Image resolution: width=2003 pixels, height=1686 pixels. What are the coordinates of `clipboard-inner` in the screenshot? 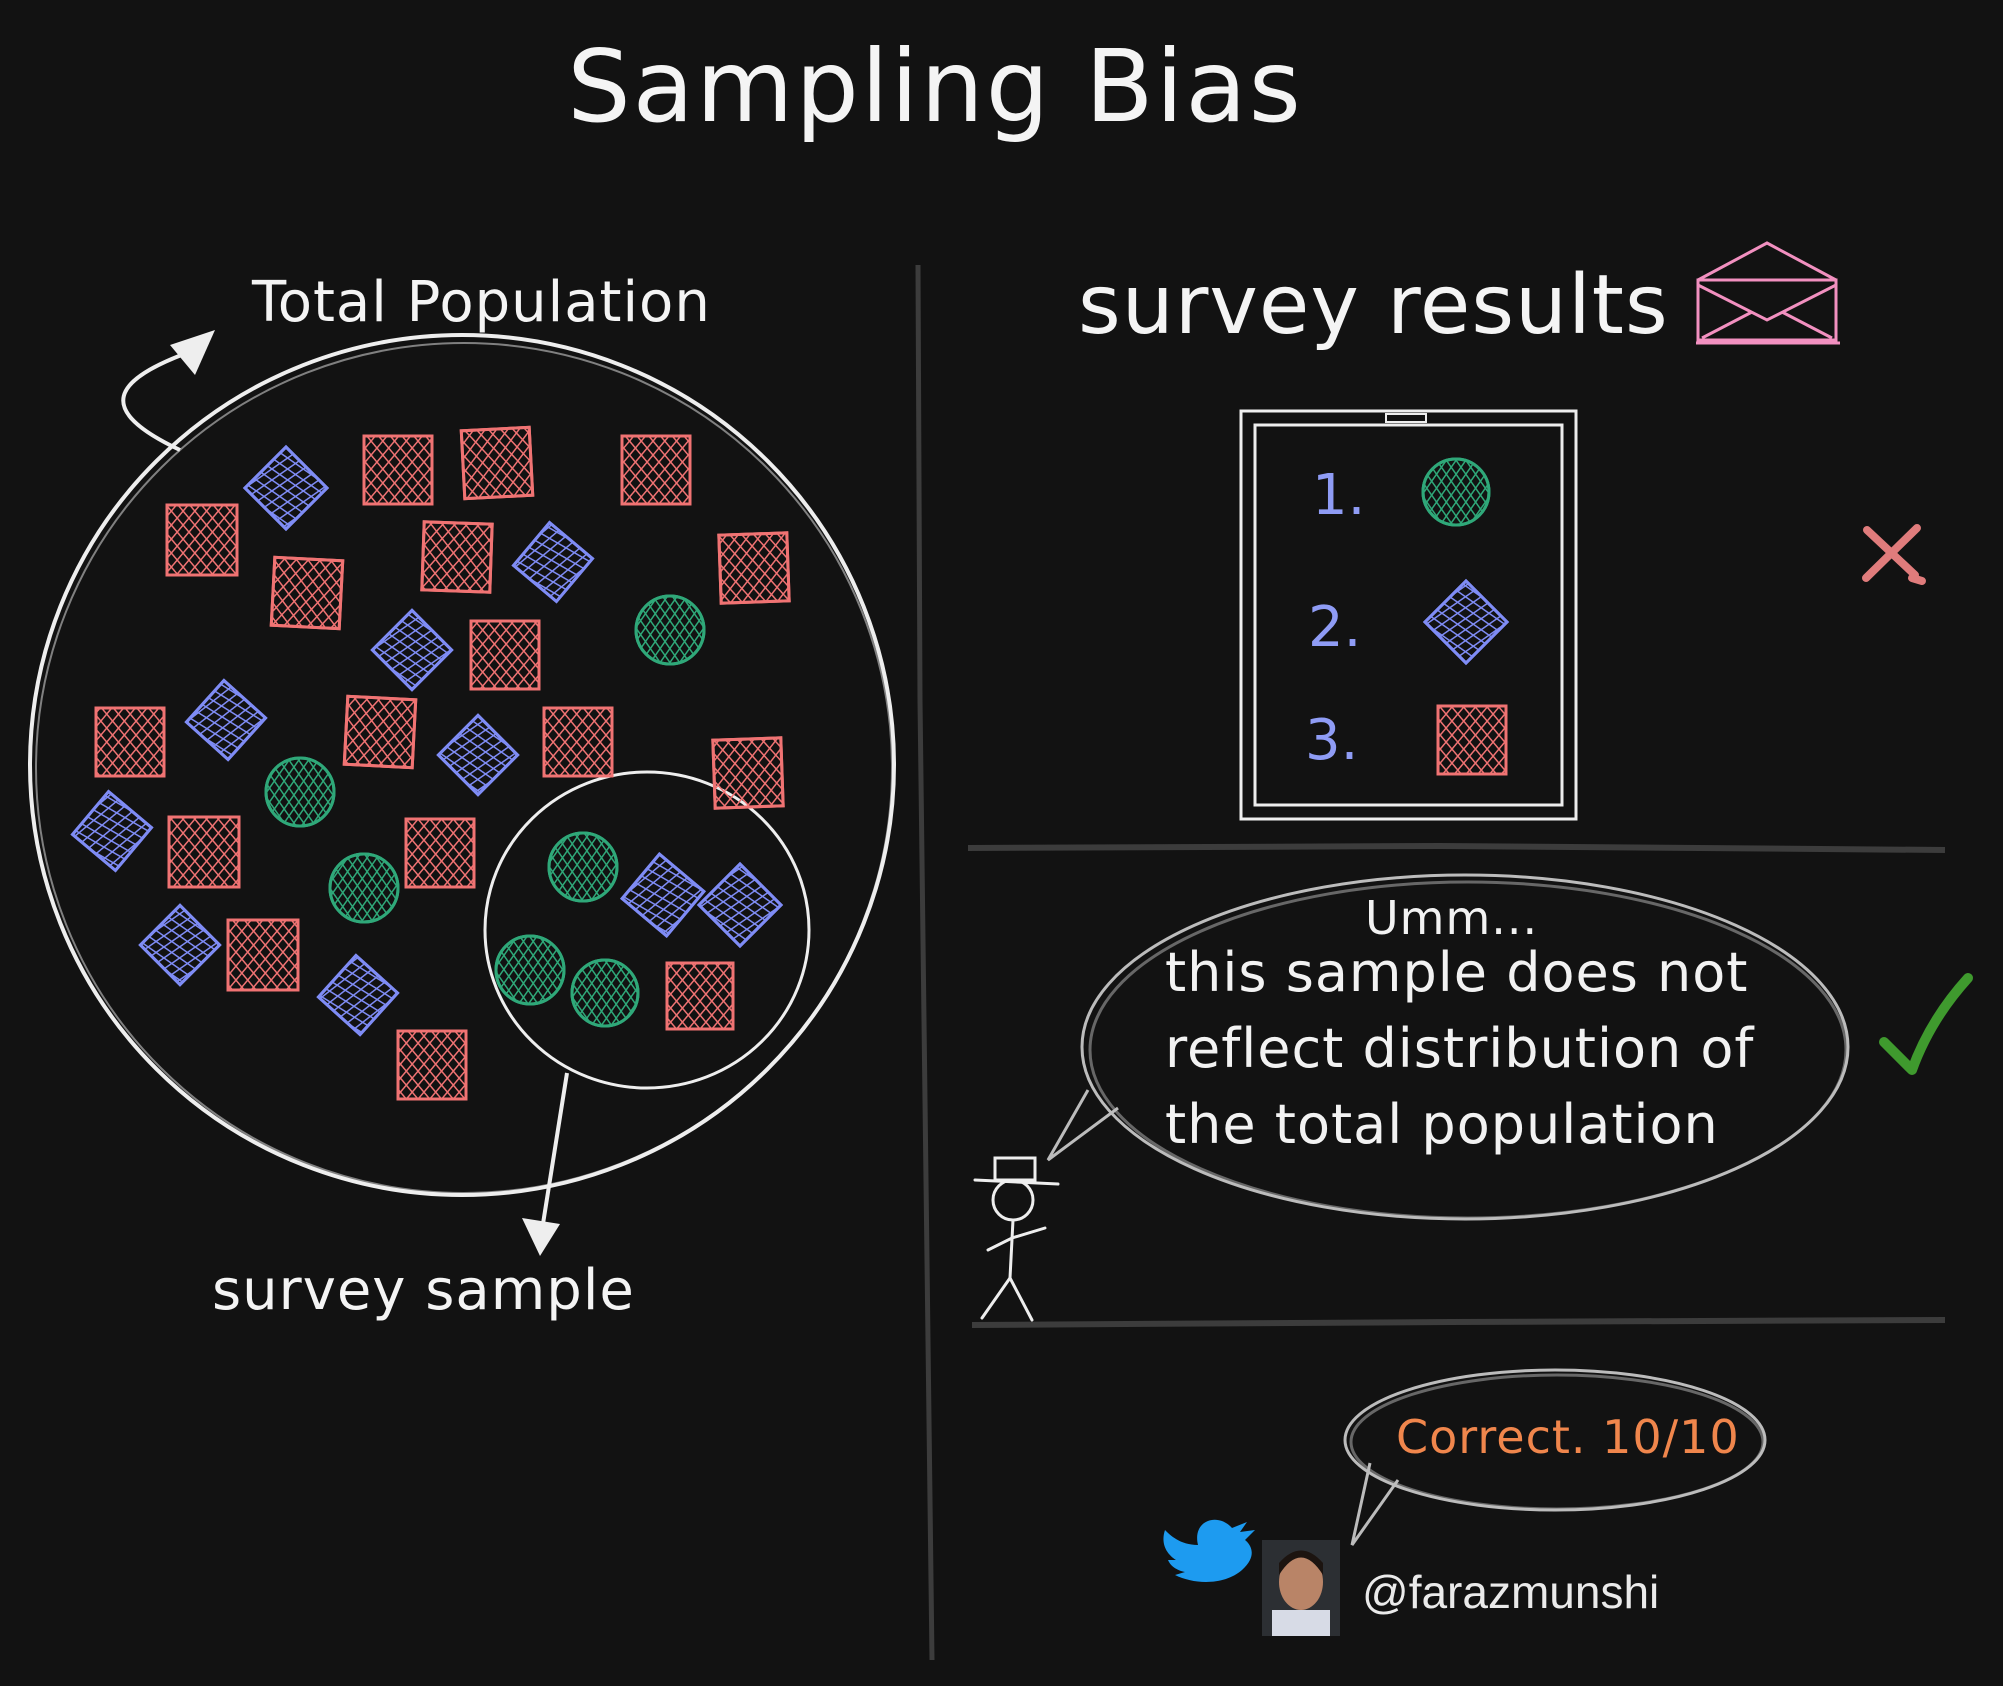 It's located at (1408, 615).